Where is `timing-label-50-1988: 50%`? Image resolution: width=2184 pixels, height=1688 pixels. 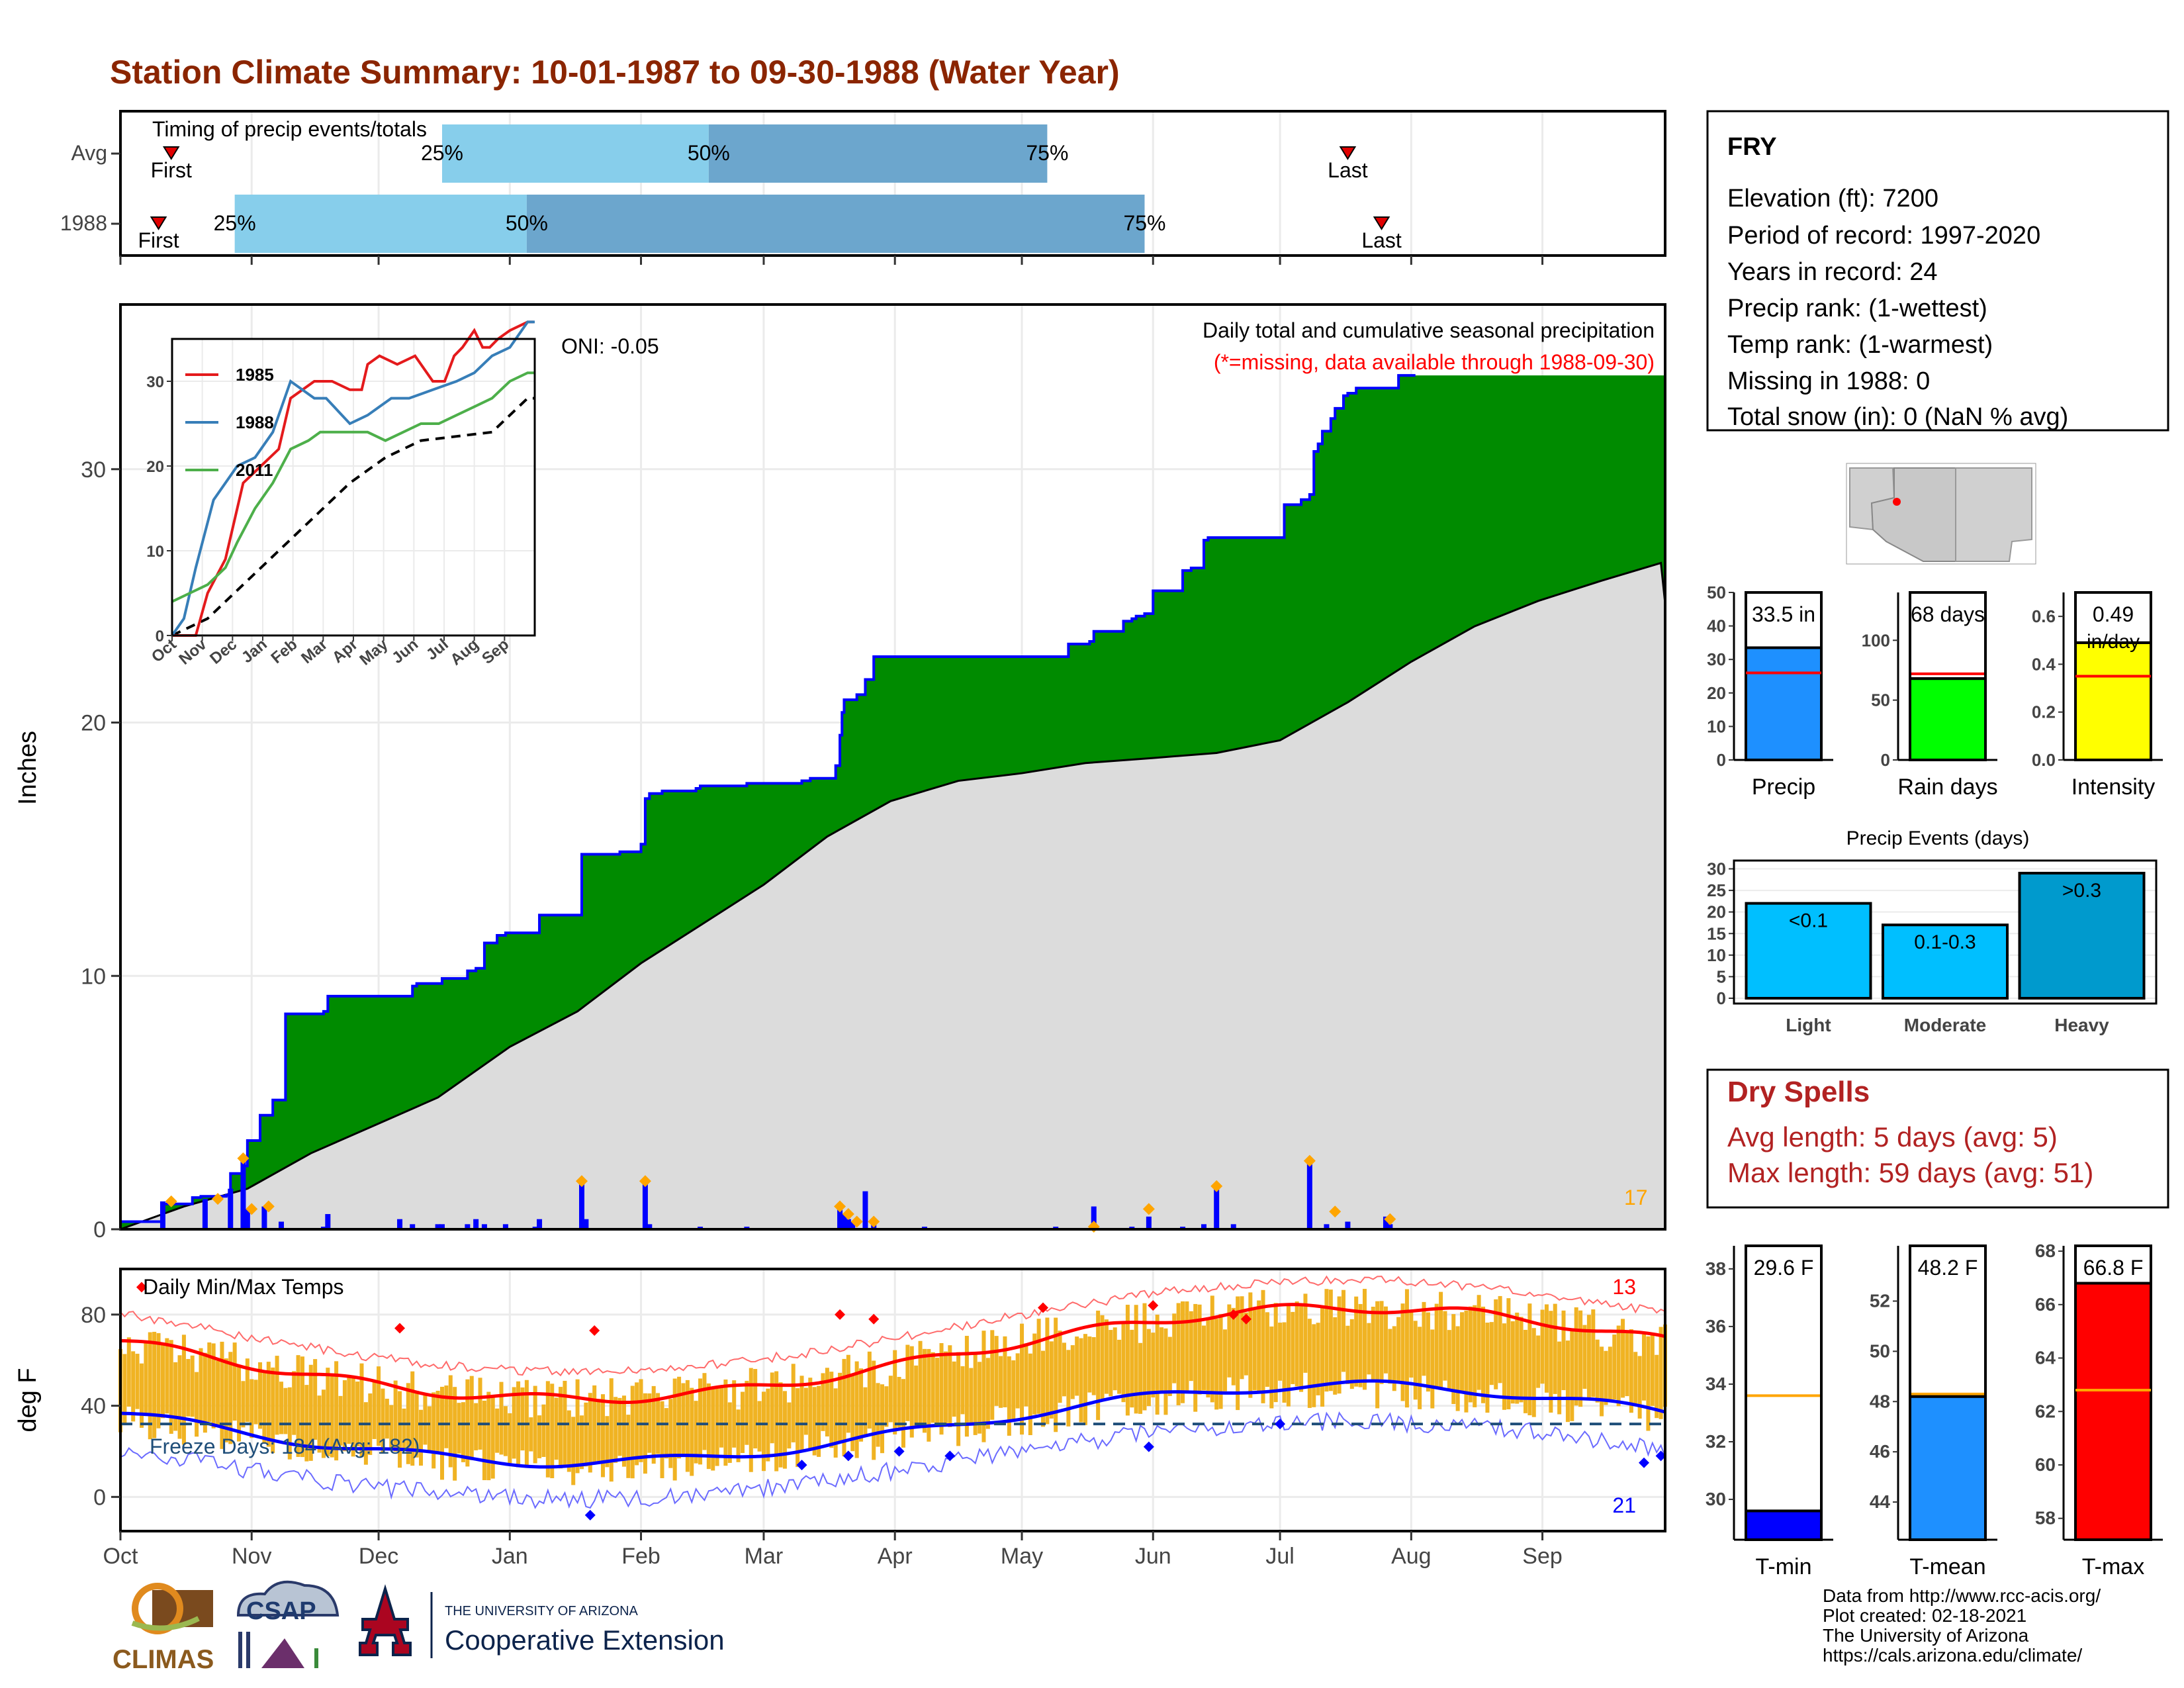 timing-label-50-1988: 50% is located at coordinates (527, 223).